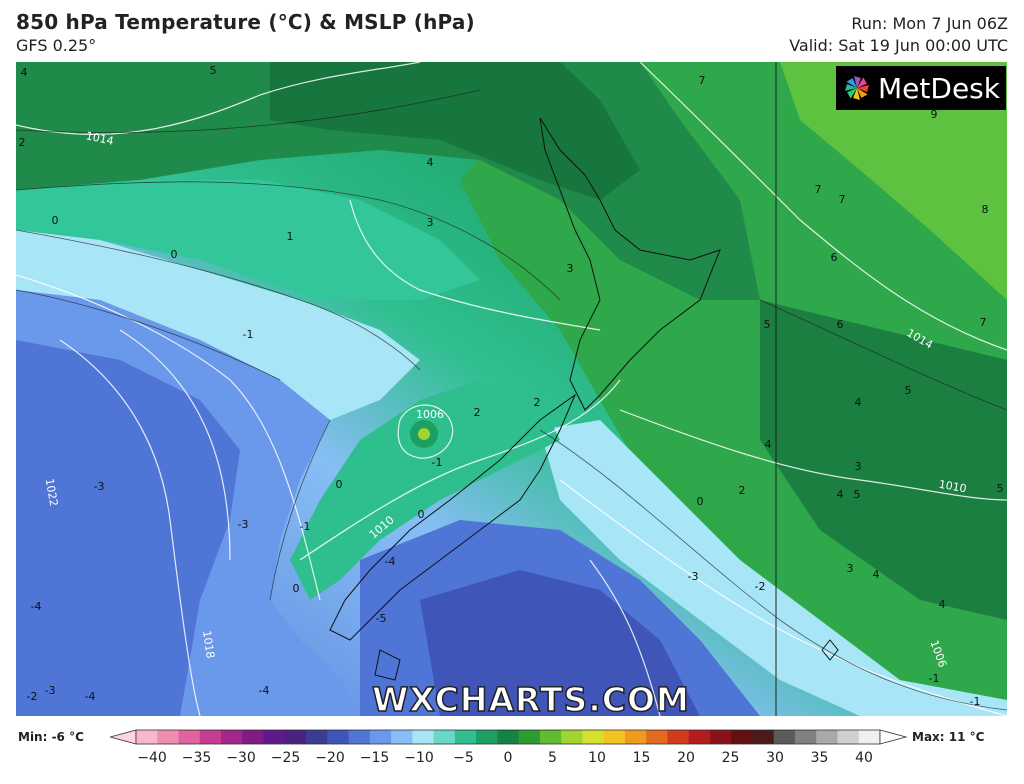 The image size is (1024, 784). Describe the element at coordinates (834, 257) in the screenshot. I see `temperature-label: 6` at that location.